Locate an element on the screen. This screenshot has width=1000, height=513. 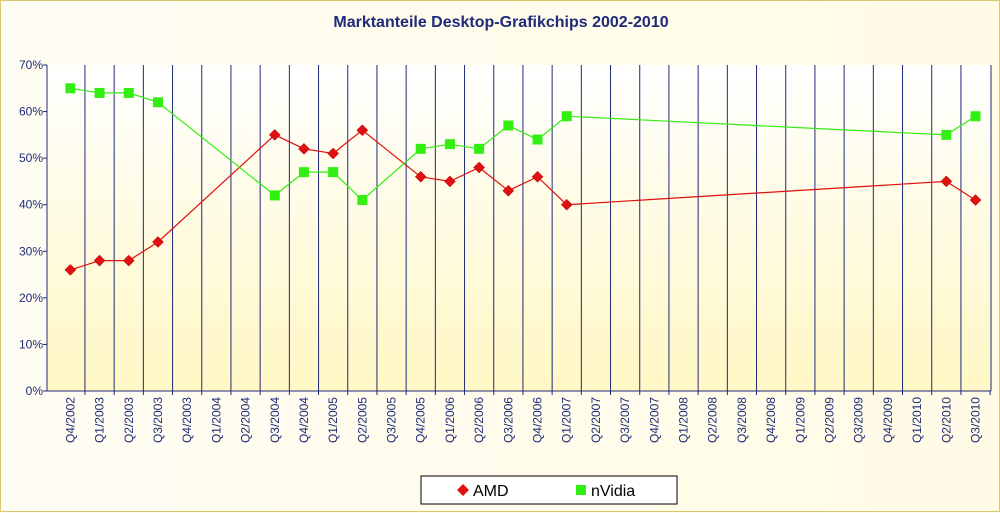
x-tick-label: Q3/2005 is located at coordinates (392, 420).